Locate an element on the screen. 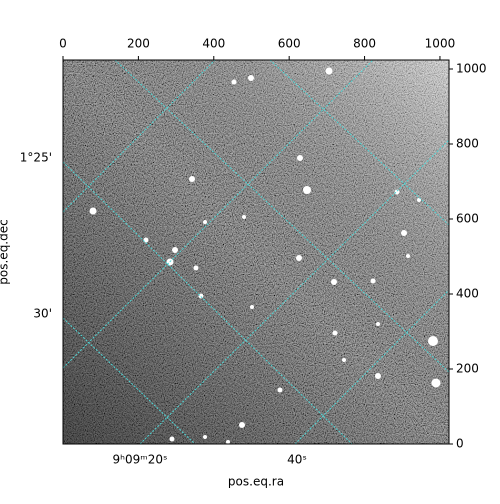 This screenshot has height=504, width=500. y-tick-label: 200 is located at coordinates (467, 369).